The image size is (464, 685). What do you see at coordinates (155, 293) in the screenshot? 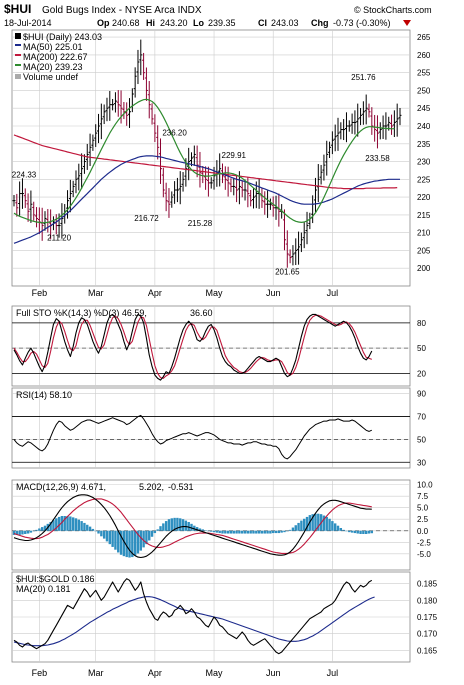
I see `month-label-top: Apr` at bounding box center [155, 293].